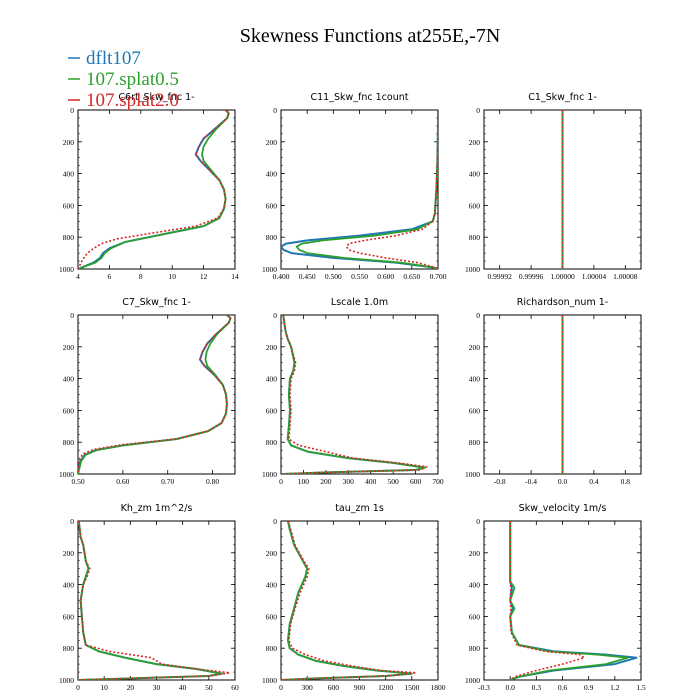 This screenshot has width=700, height=700. What do you see at coordinates (113, 58) in the screenshot?
I see `legend-label: dflt107` at bounding box center [113, 58].